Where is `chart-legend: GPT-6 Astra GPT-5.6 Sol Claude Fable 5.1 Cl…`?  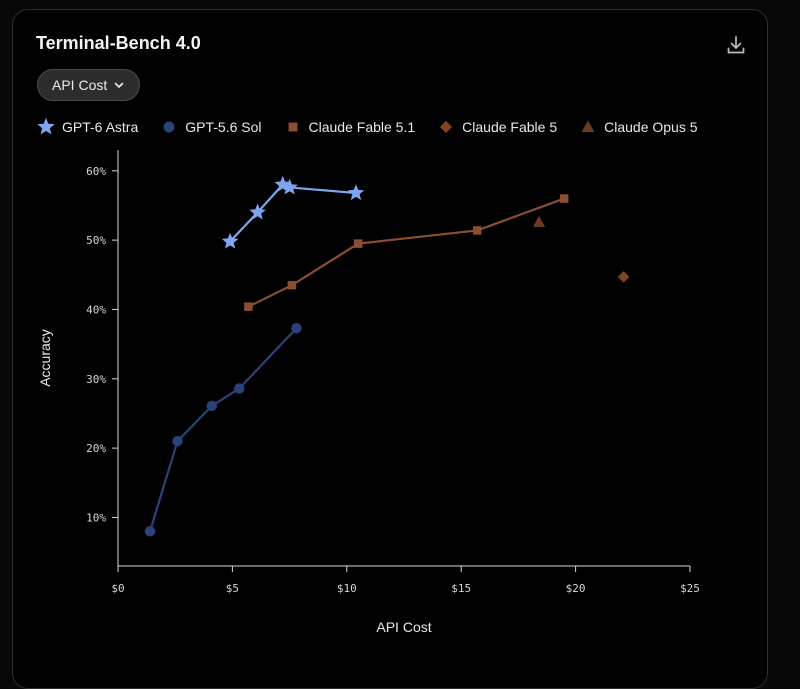
chart-legend: GPT-6 Astra GPT-5.6 Sol Claude Fable 5.1 Cl… is located at coordinates (367, 127).